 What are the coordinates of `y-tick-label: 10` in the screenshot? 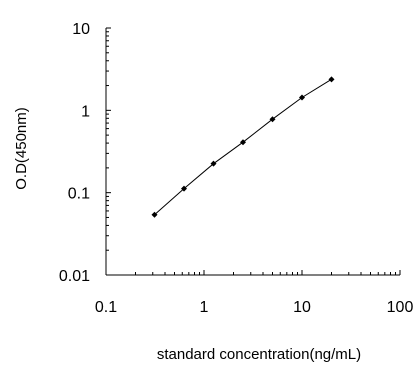 It's located at (81, 29).